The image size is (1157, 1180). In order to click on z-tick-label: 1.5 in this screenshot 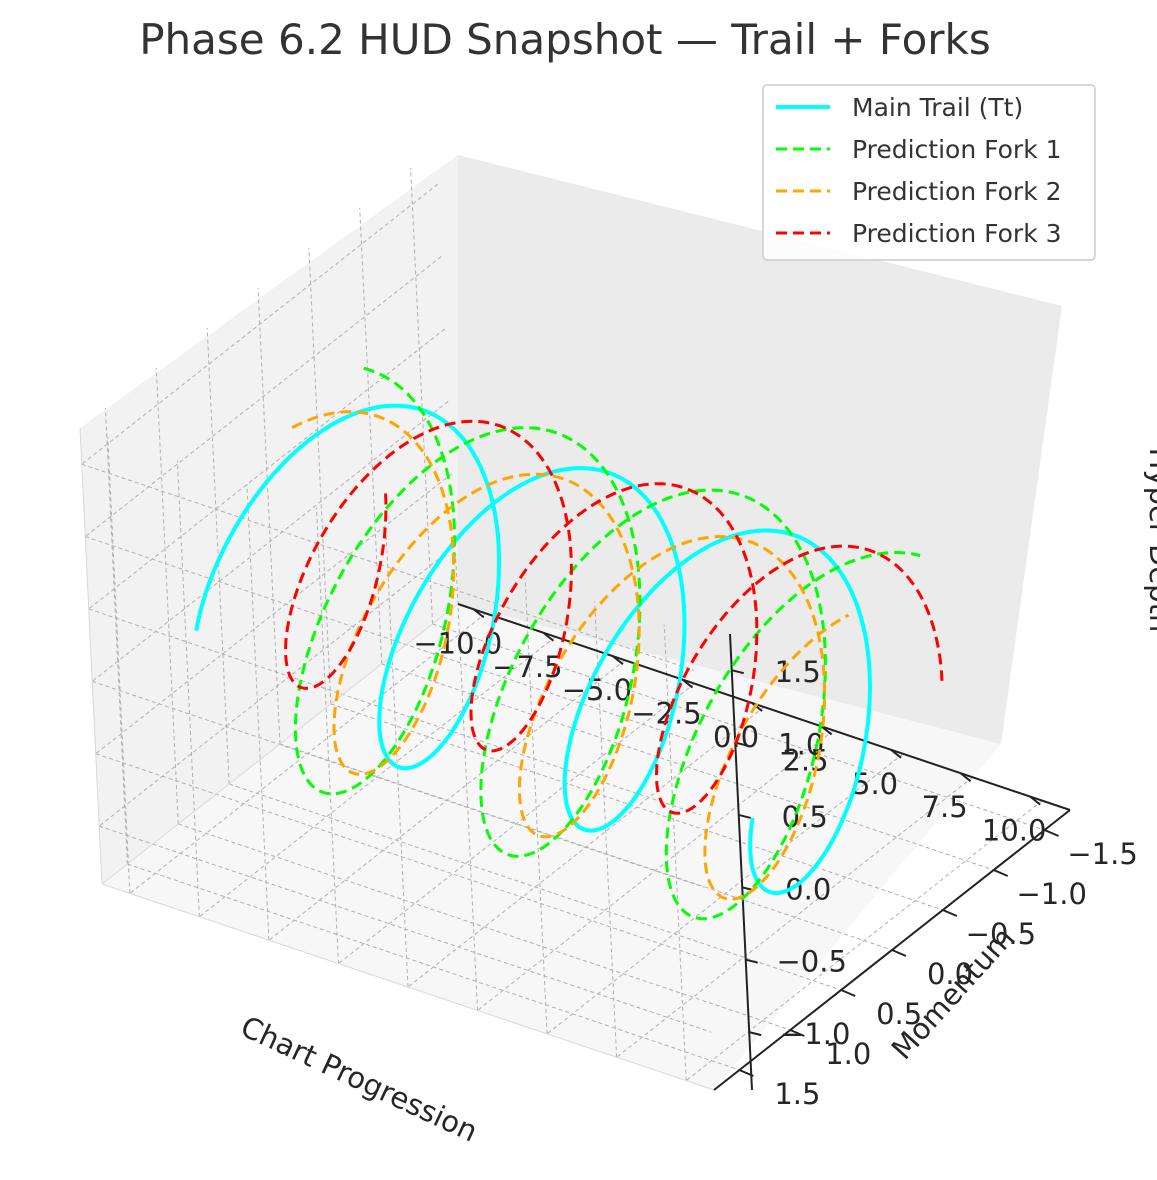, I will do `click(798, 672)`.